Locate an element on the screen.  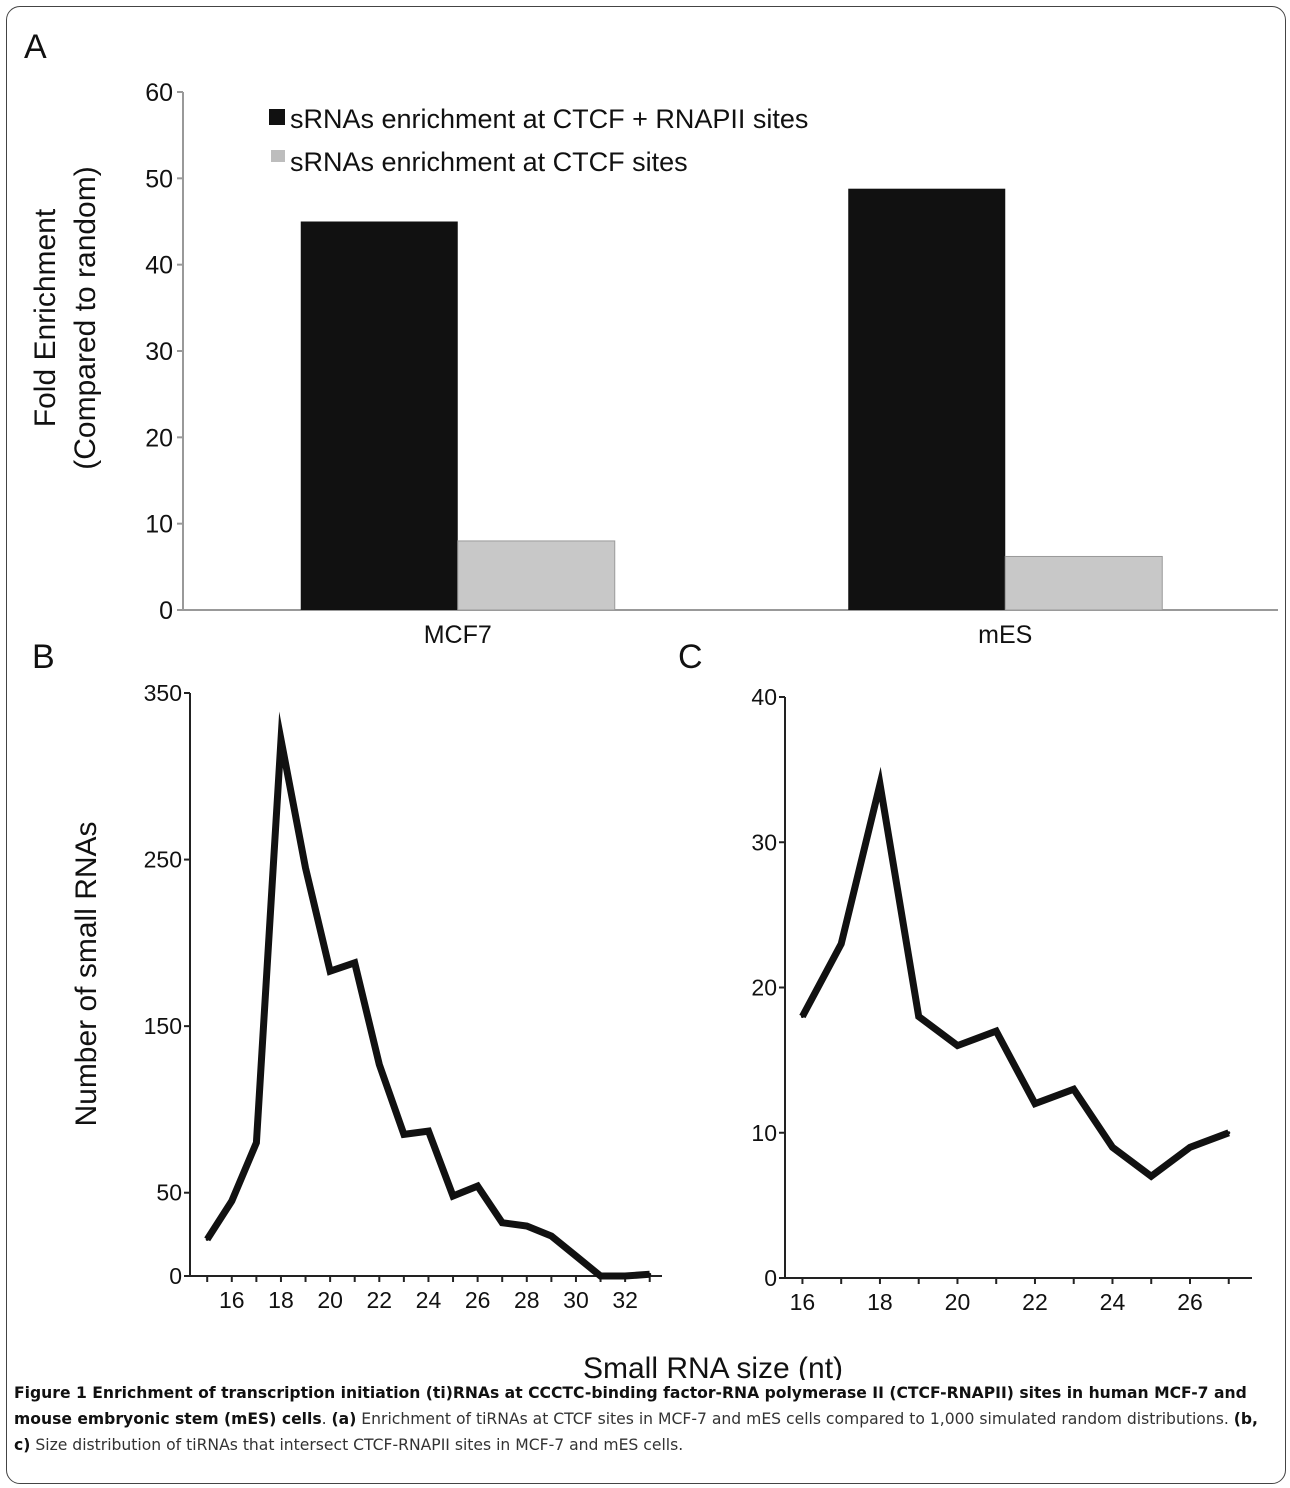
x-category-label: mES is located at coordinates (1005, 635).